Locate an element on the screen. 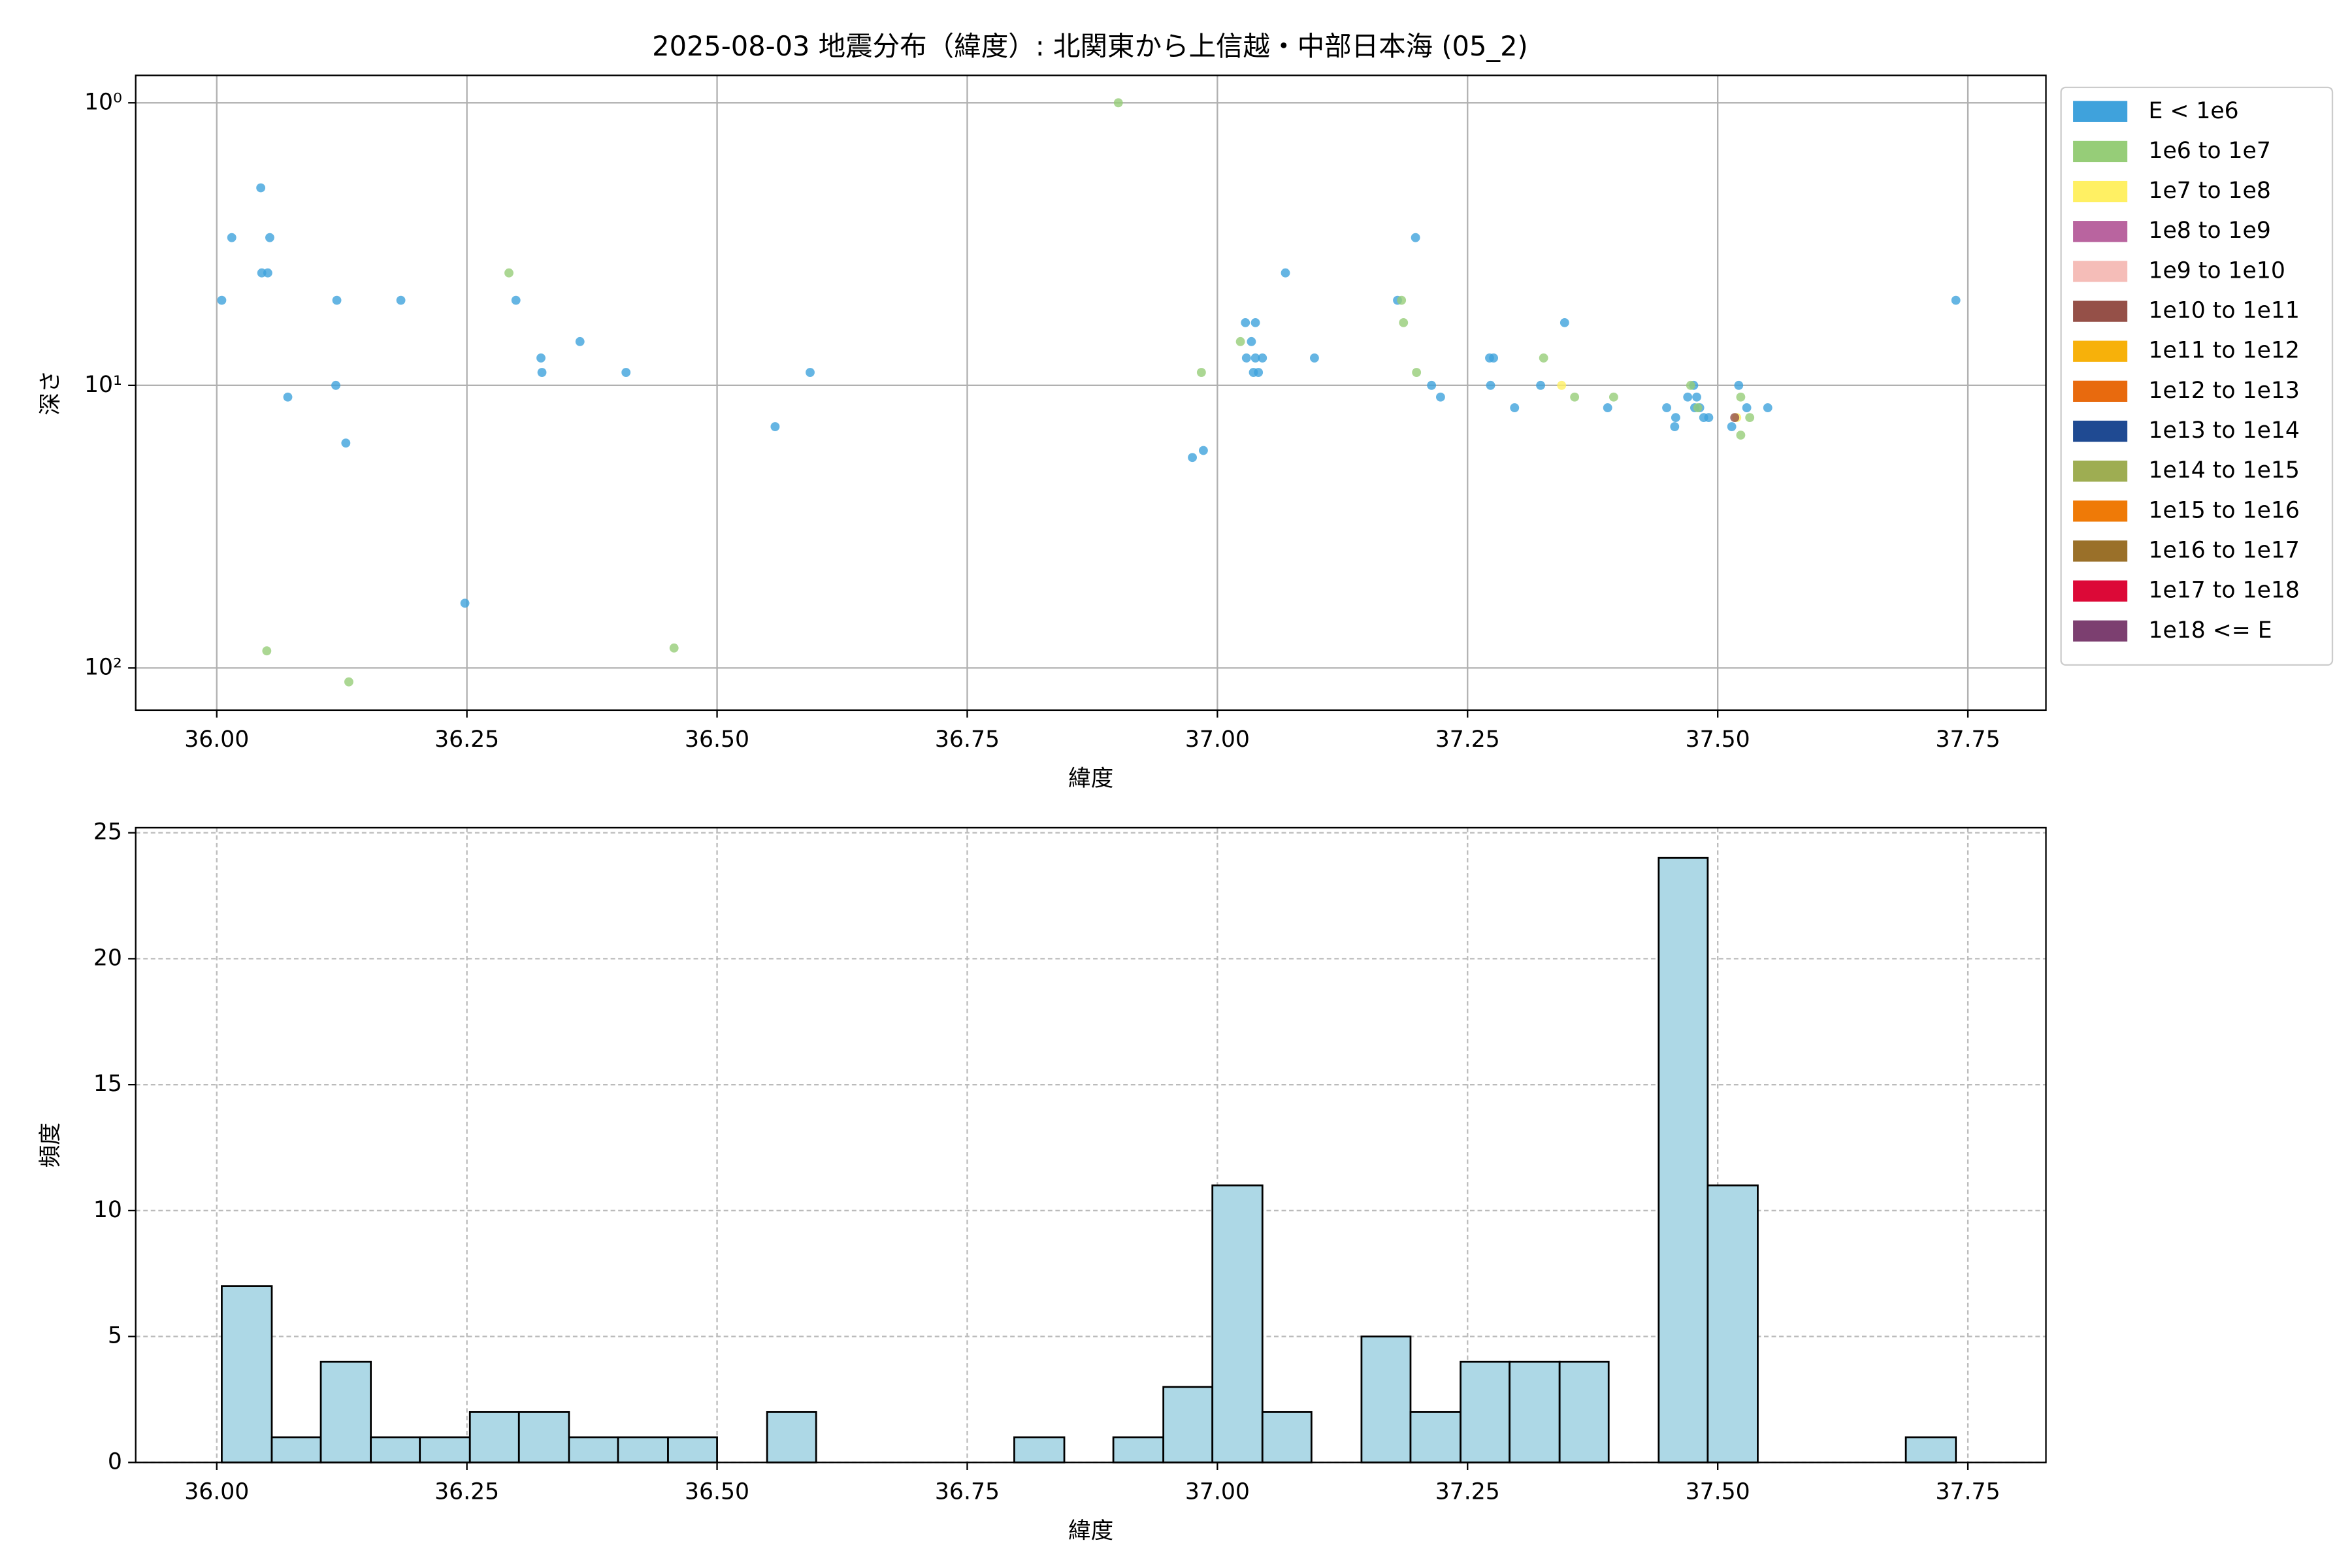 The width and height of the screenshot is (2352, 1568). legend-label: 1e13 to 1e14 is located at coordinates (2223, 430).